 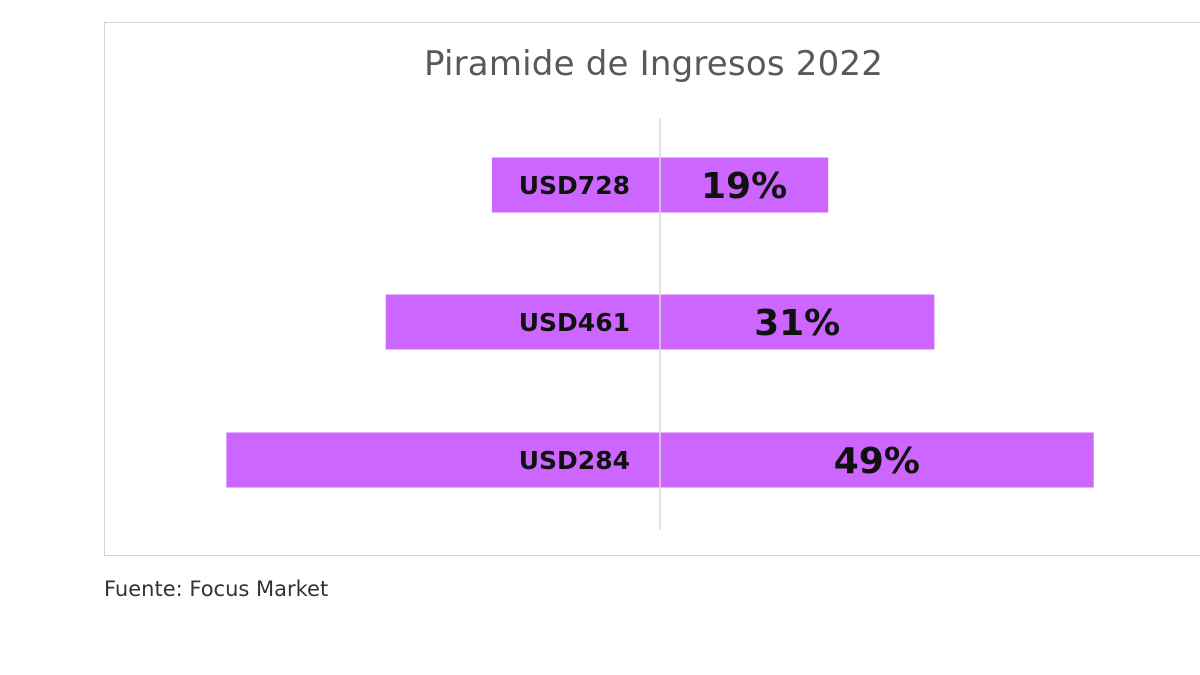 What do you see at coordinates (216, 589) in the screenshot?
I see `source-note: Fuente: Focus Market` at bounding box center [216, 589].